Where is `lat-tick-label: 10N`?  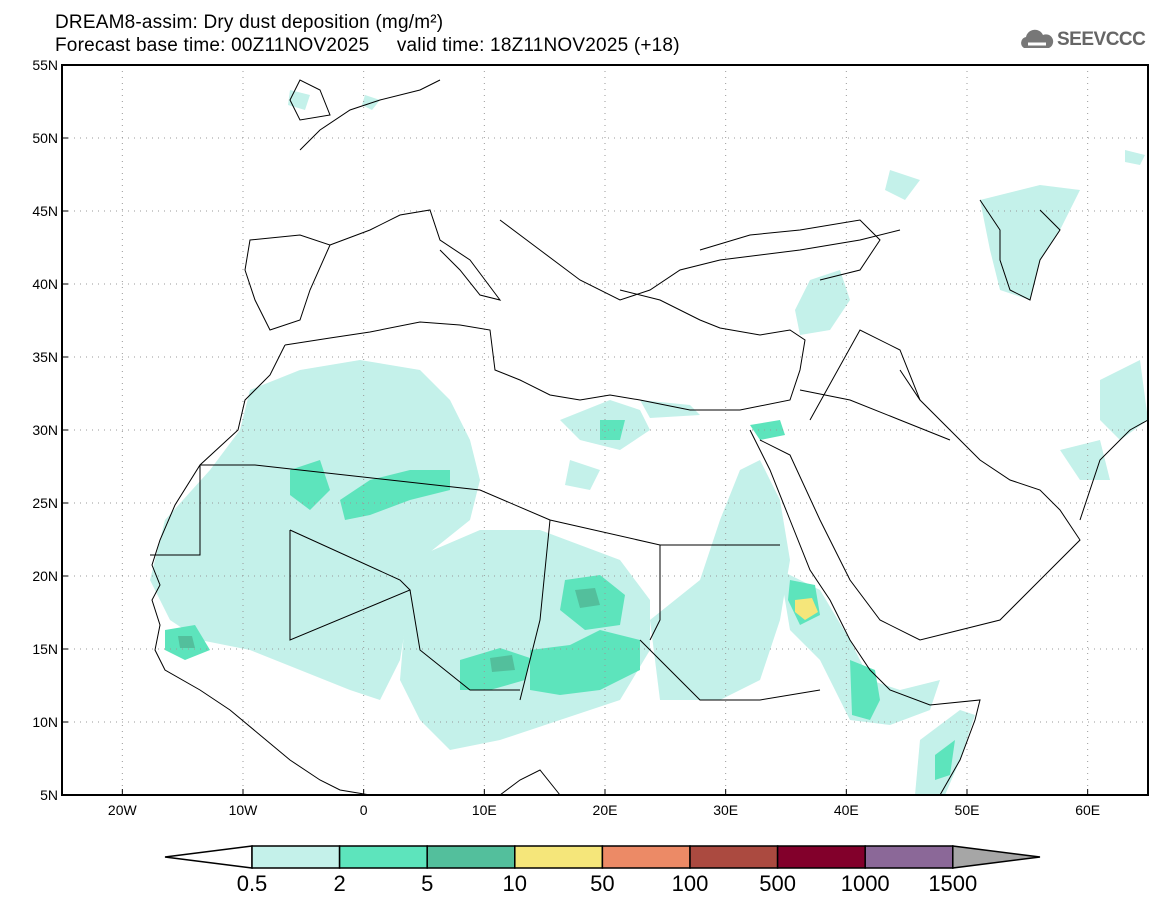
lat-tick-label: 10N is located at coordinates (45, 722).